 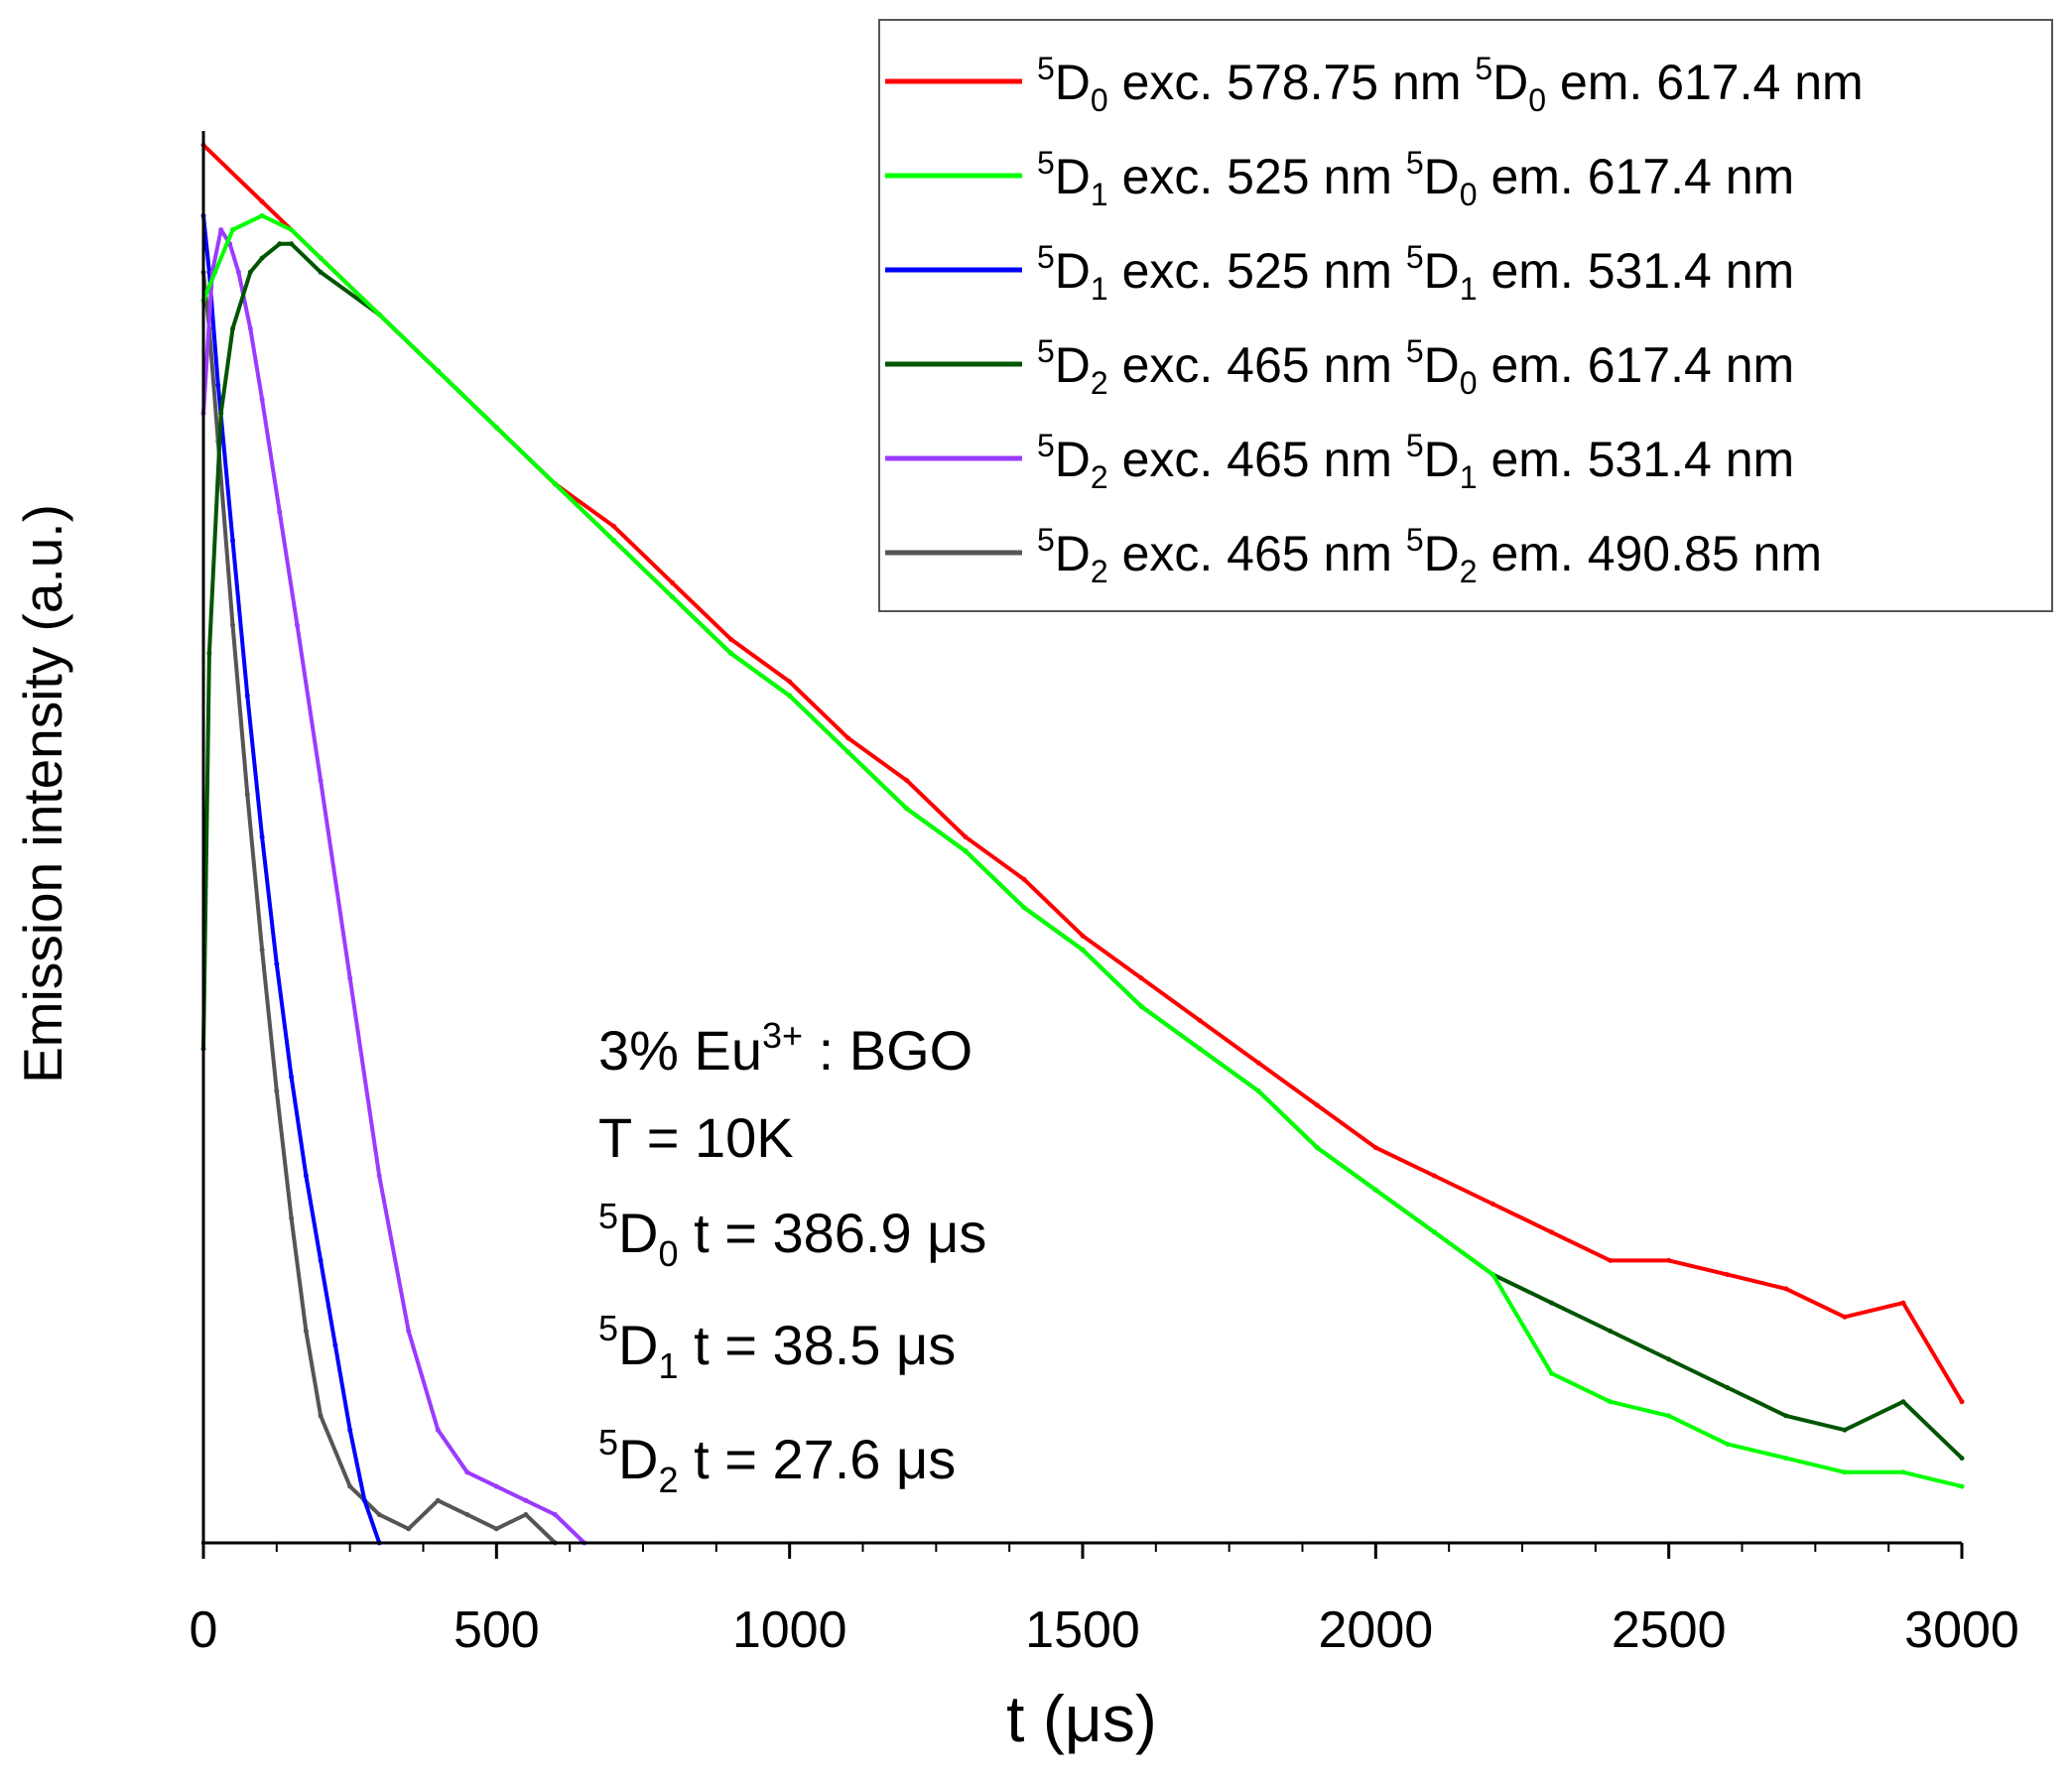 What do you see at coordinates (1374, 85) in the screenshot?
I see `legend-item-s1: 5D0 exc. 578.75 nm 5D0 em. 617.4 nm` at bounding box center [1374, 85].